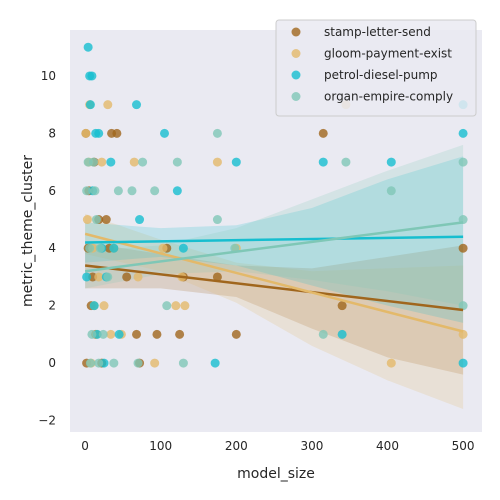  I want to click on legend-box, so click(376, 68).